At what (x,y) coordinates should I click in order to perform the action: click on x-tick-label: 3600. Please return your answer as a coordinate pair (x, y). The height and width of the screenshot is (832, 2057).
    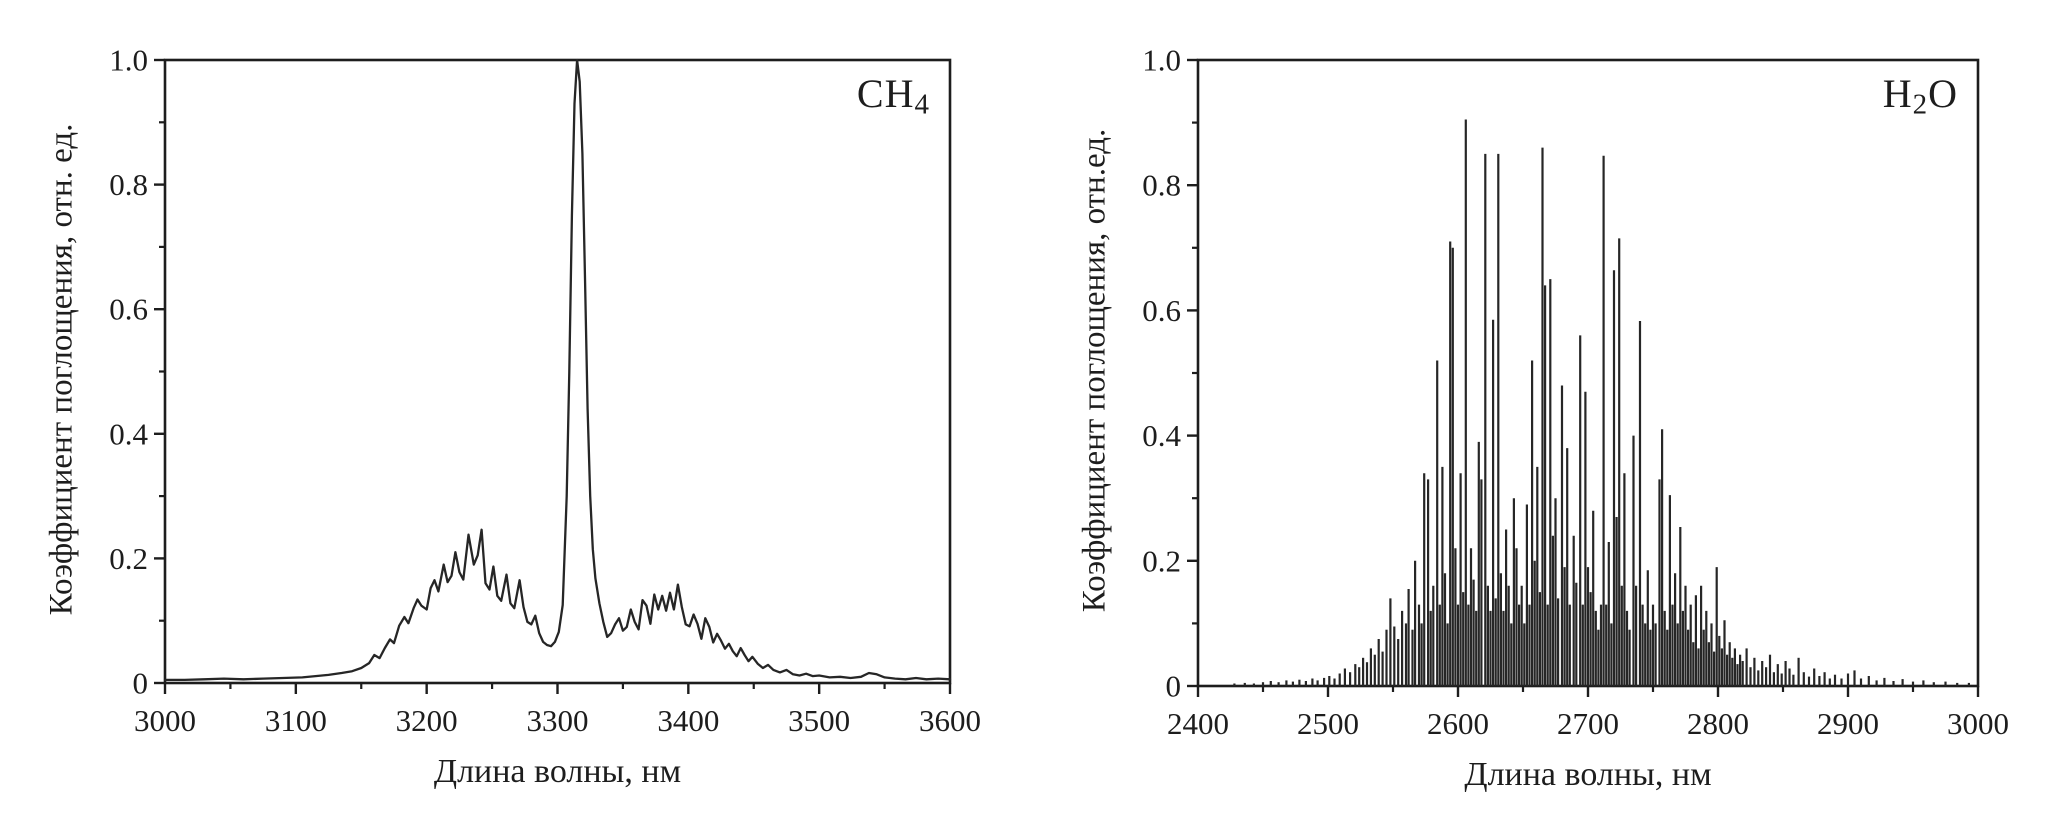
    Looking at the image, I should click on (950, 720).